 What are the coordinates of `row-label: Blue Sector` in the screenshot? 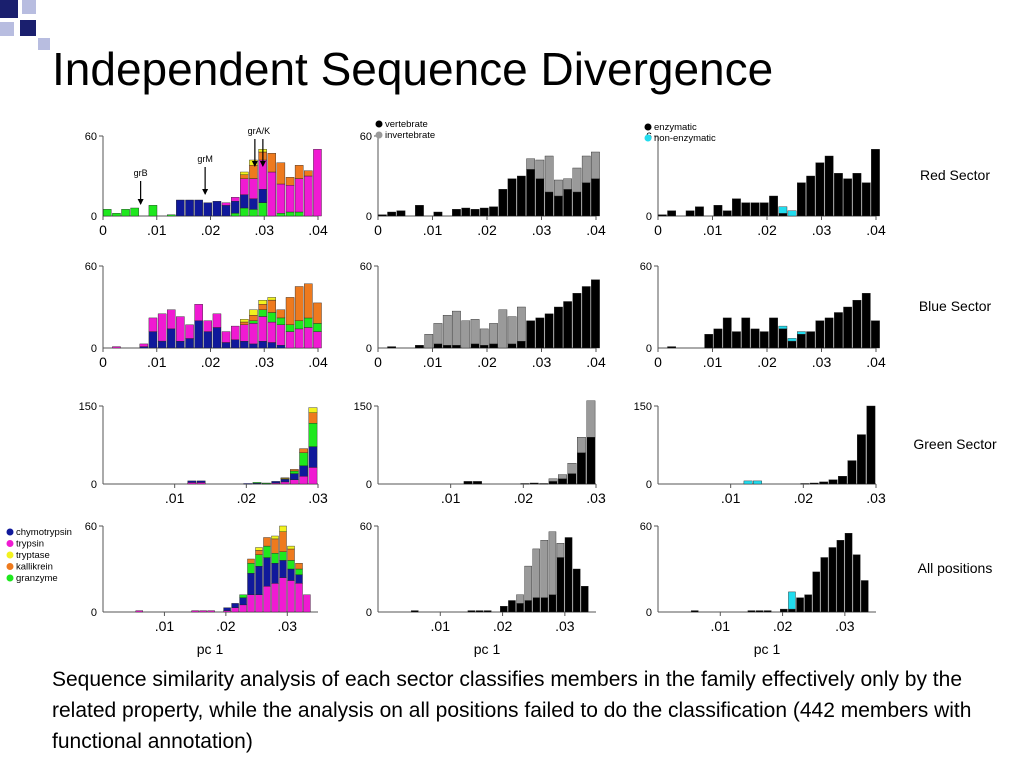 It's located at (955, 306).